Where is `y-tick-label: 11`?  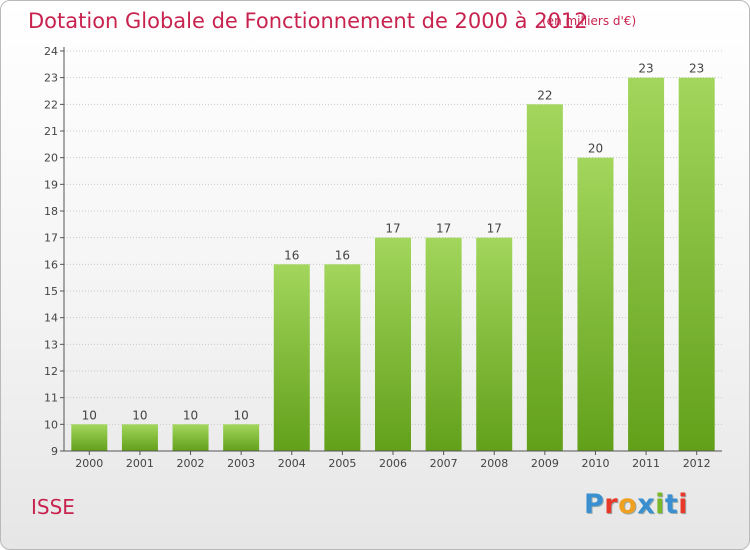 y-tick-label: 11 is located at coordinates (51, 398).